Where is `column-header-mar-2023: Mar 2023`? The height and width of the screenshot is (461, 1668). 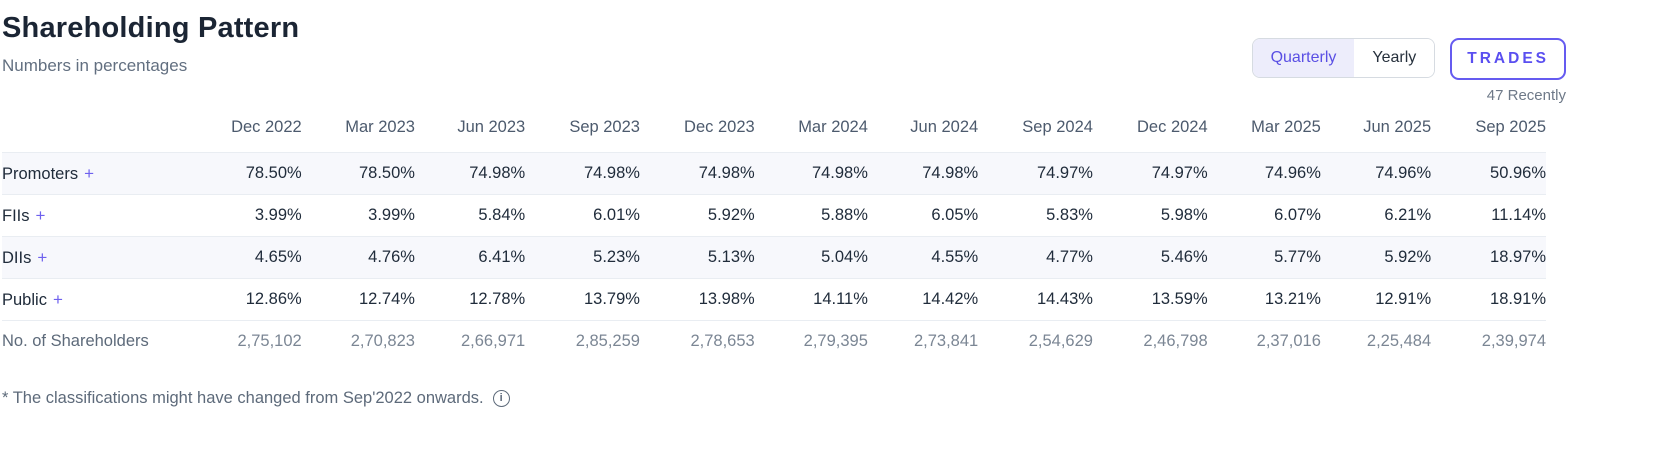
column-header-mar-2023: Mar 2023 is located at coordinates (380, 127).